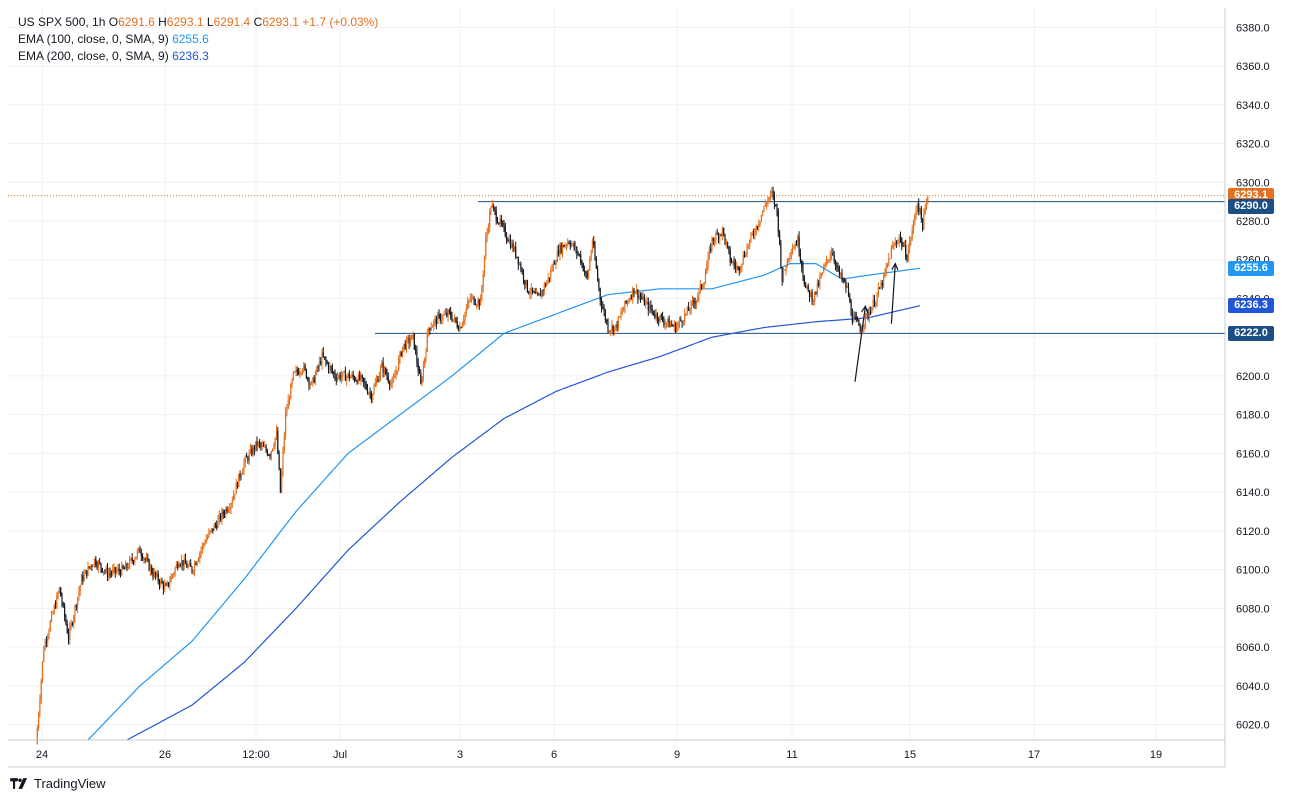 The width and height of the screenshot is (1289, 803). I want to click on change-value: +1.7 (+0.03%), so click(340, 22).